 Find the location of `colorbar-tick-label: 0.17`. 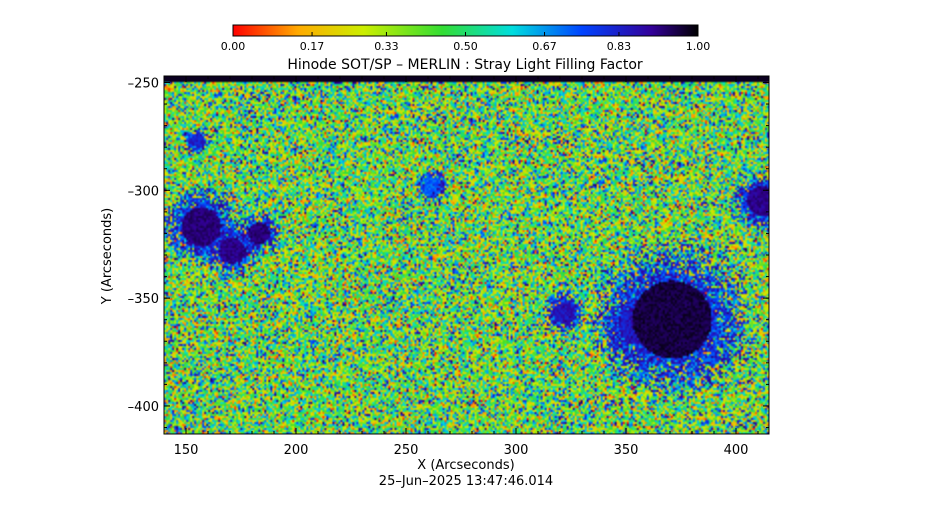

colorbar-tick-label: 0.17 is located at coordinates (312, 46).